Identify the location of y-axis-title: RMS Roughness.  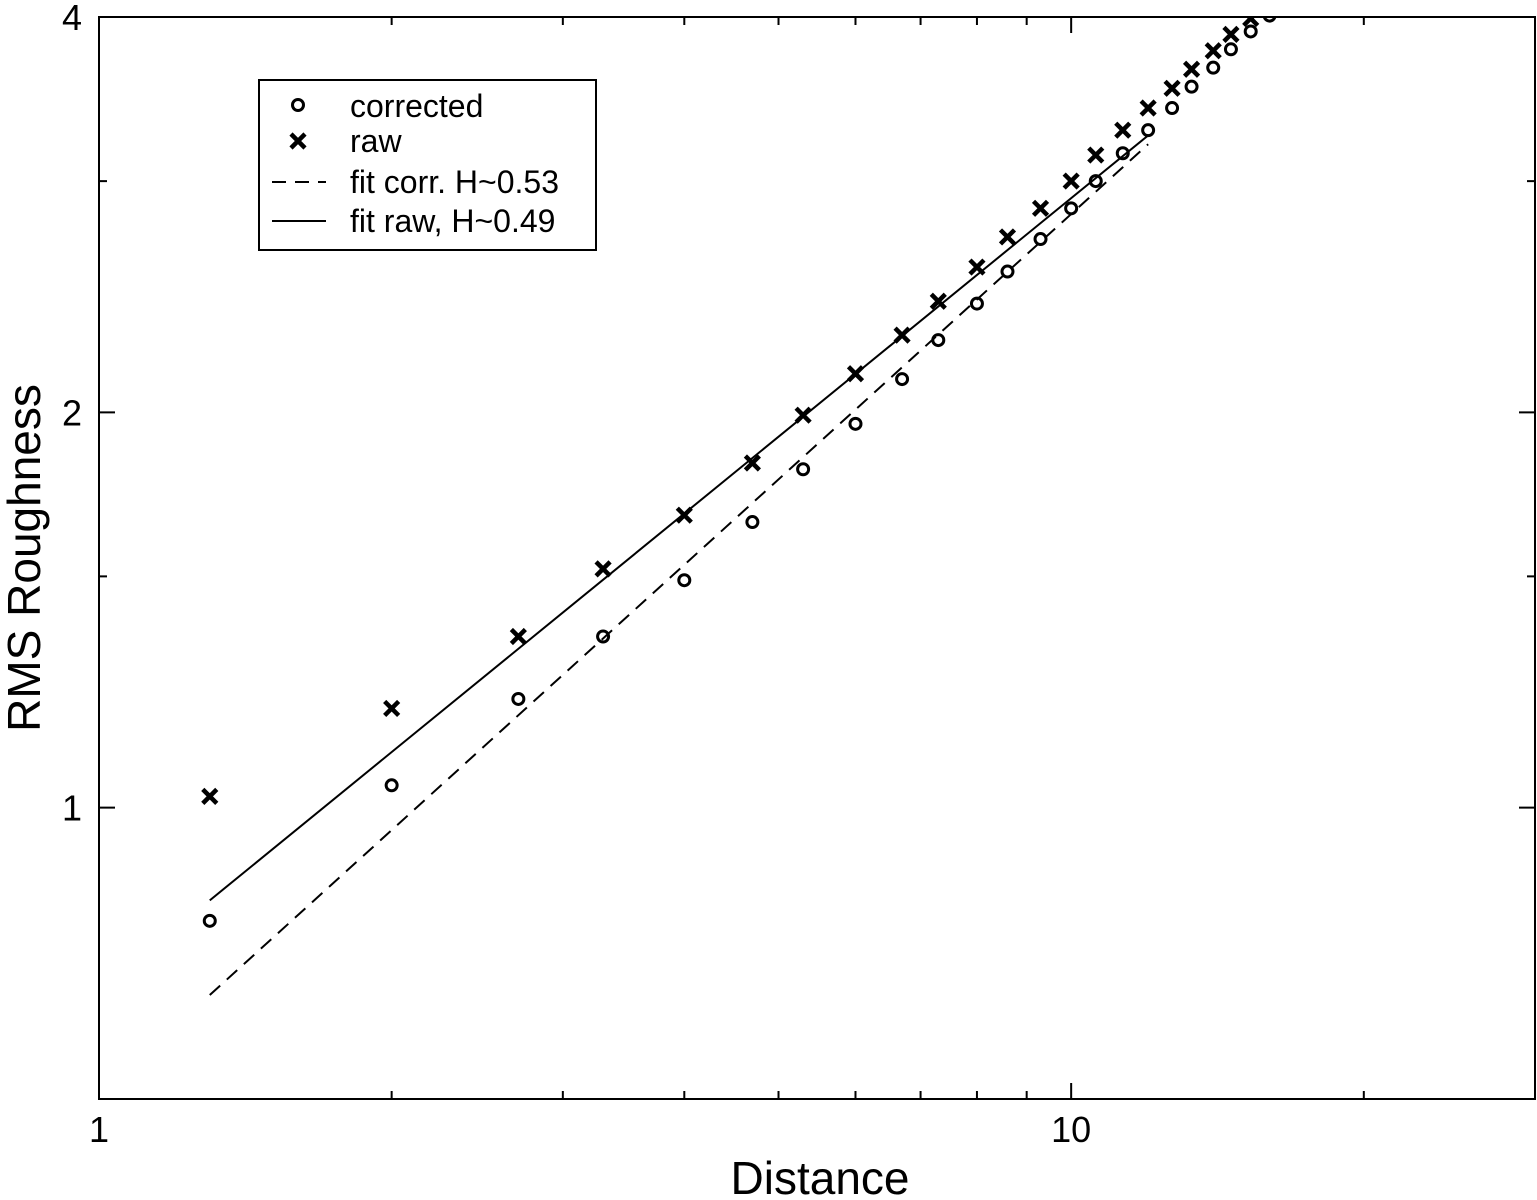
(25, 558).